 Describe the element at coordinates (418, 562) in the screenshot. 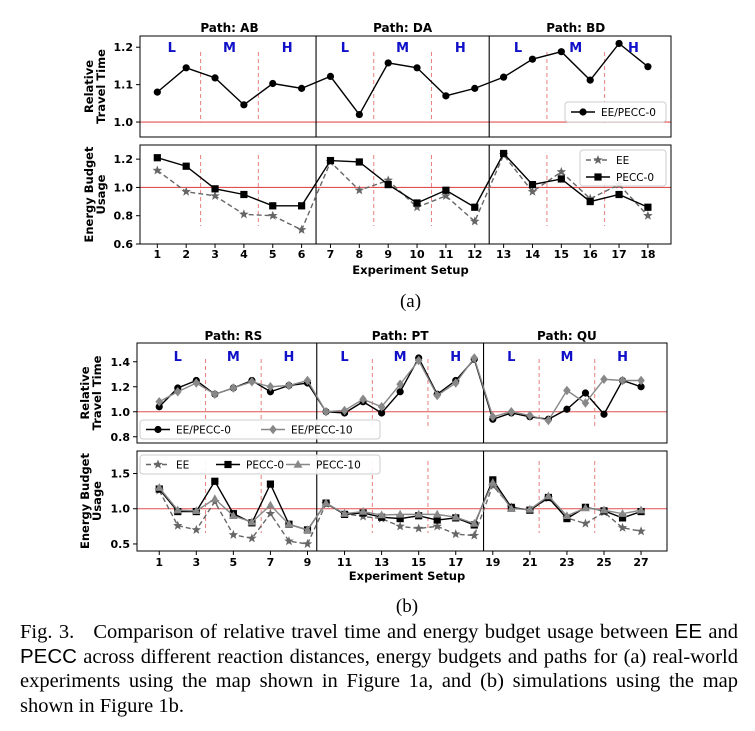

I see `x-tick-label: 15` at that location.